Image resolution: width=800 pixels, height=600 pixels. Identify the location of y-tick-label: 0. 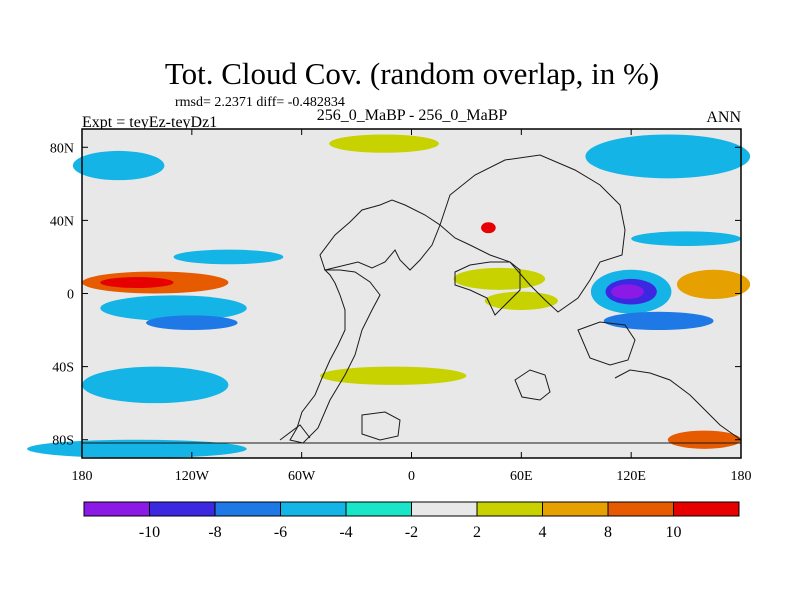
(70, 295).